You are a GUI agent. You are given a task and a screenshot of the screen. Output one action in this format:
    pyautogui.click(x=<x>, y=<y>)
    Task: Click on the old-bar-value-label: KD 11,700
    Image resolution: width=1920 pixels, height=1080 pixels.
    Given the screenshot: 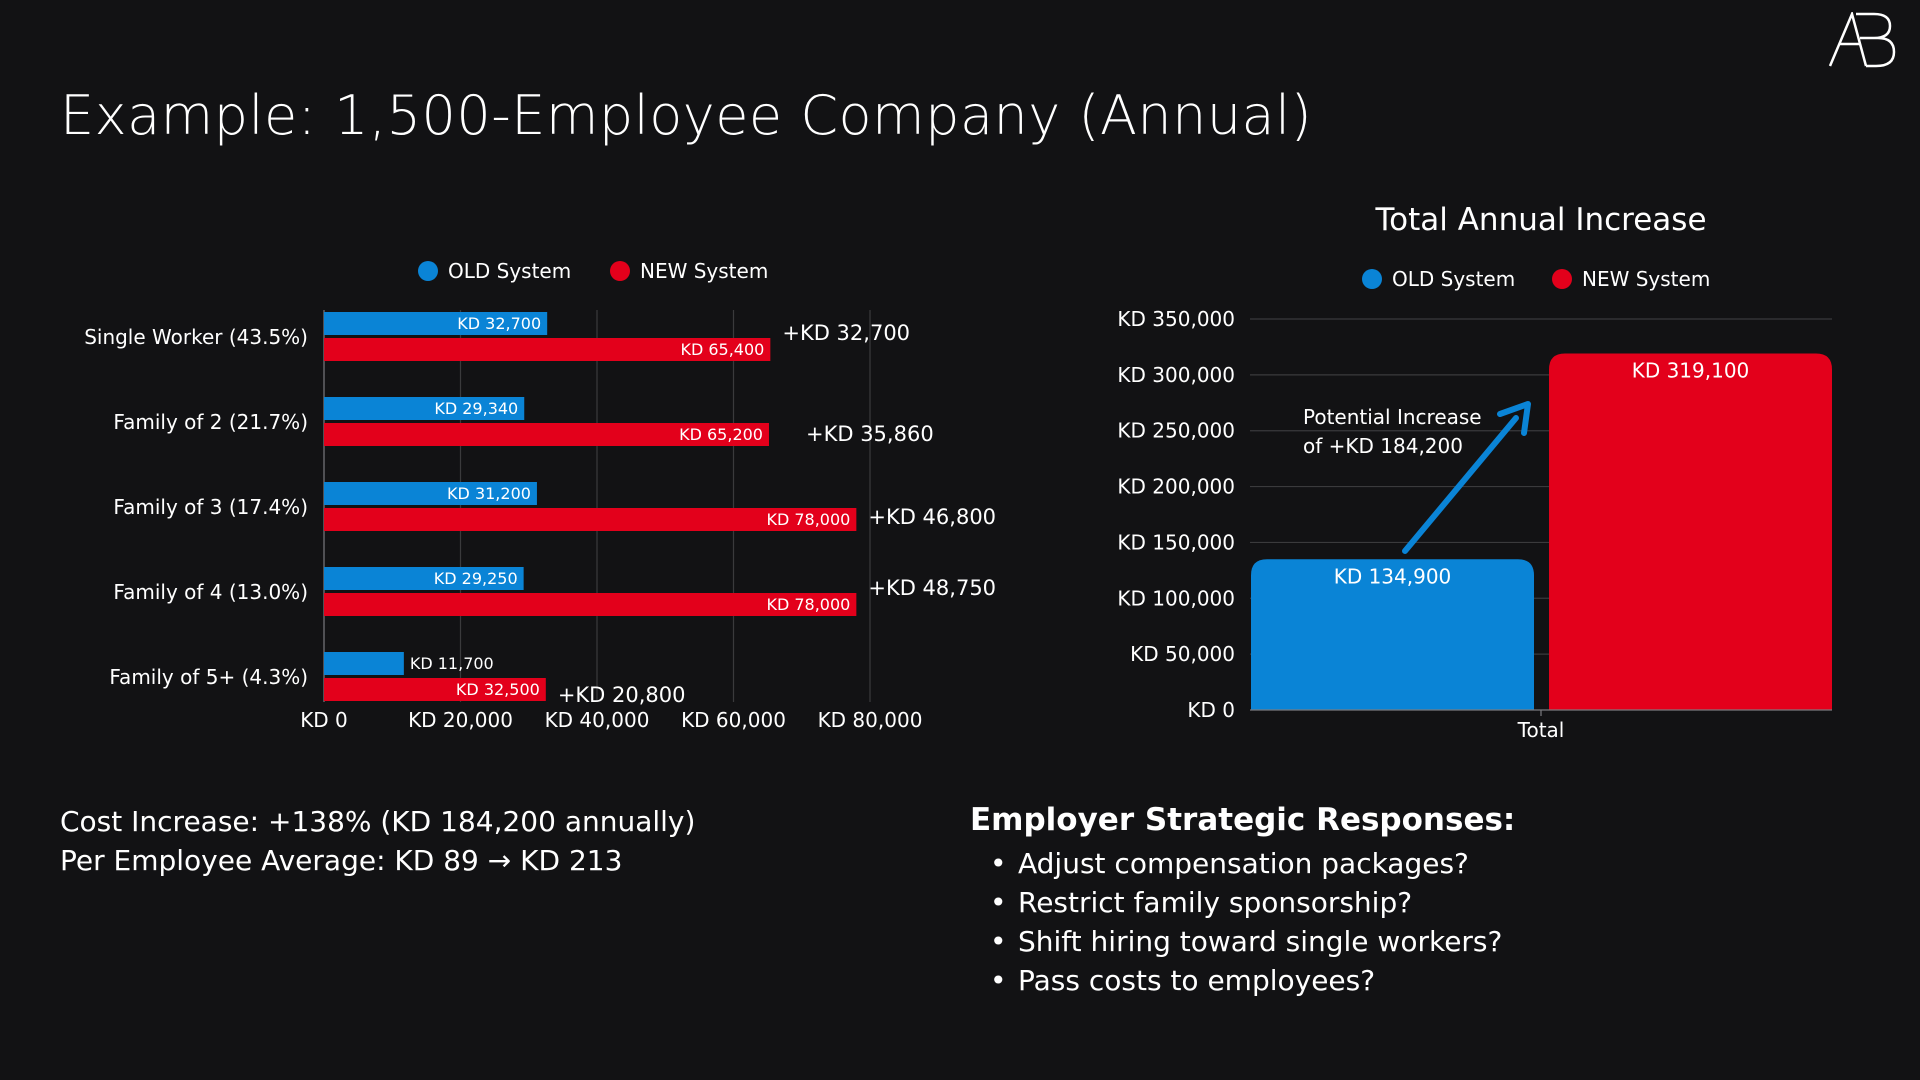 What is the action you would take?
    pyautogui.click(x=452, y=663)
    